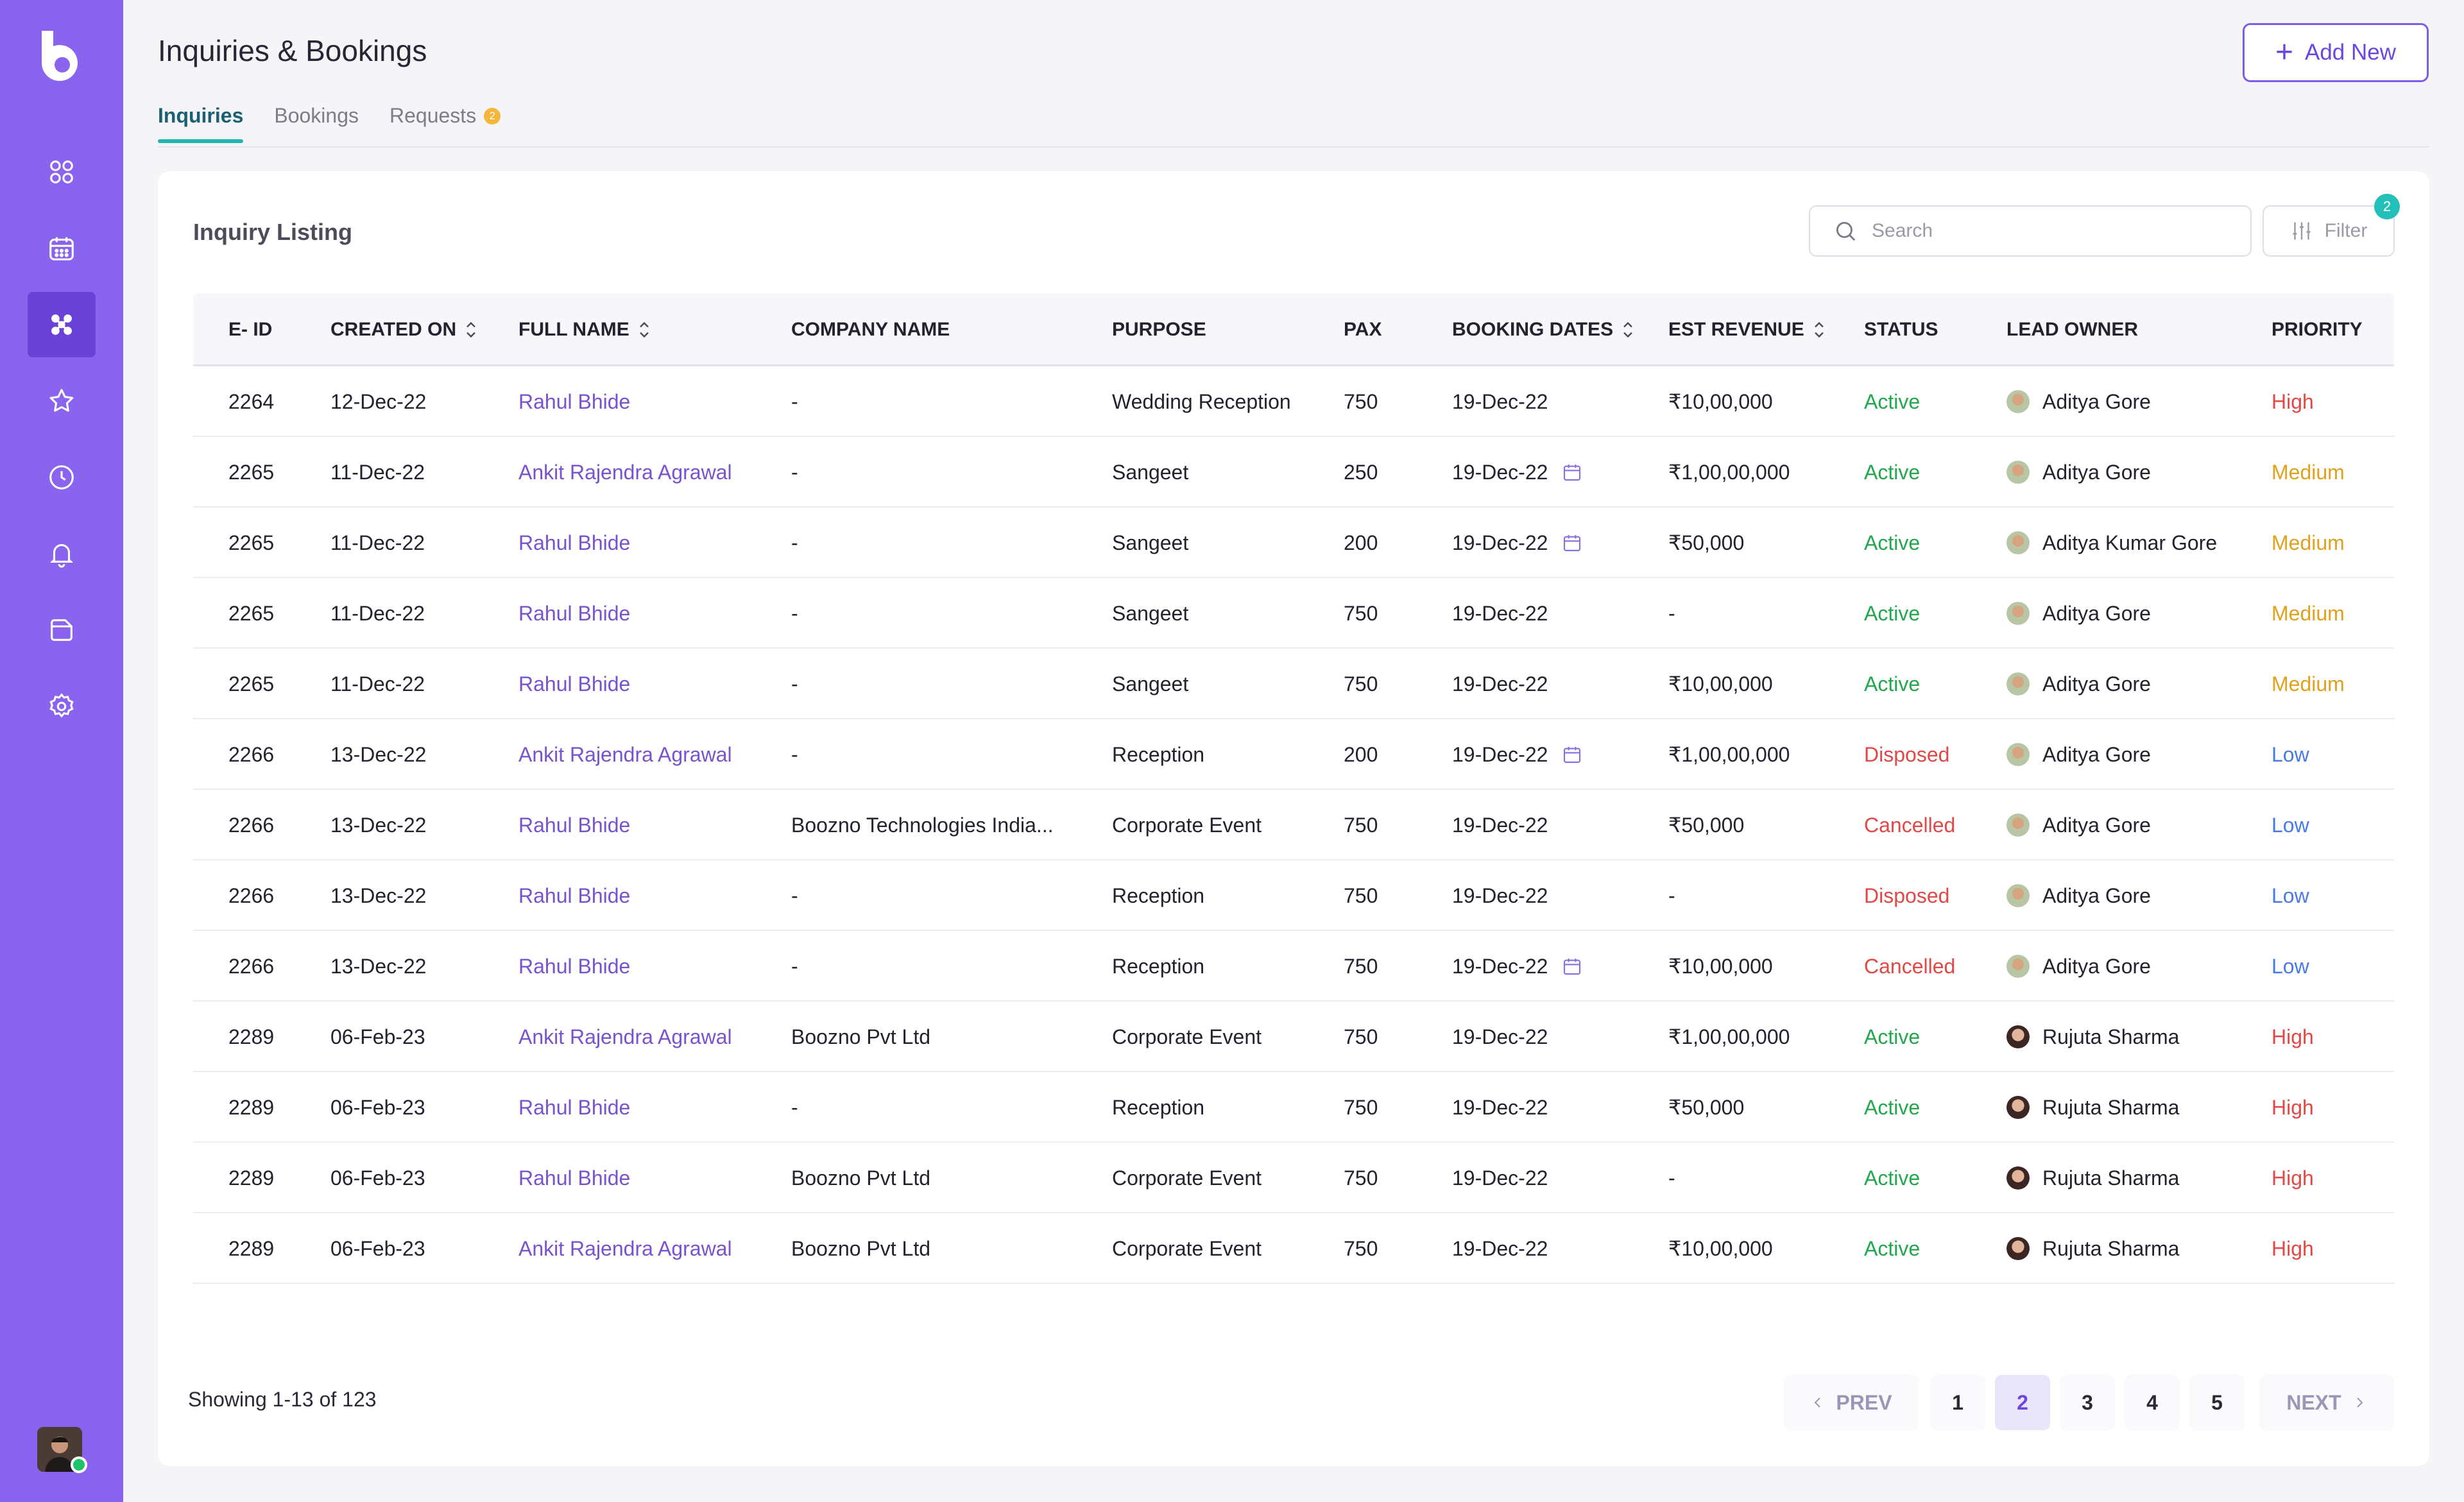 The image size is (2464, 1502). What do you see at coordinates (251, 329) in the screenshot?
I see `column-header-eid: E- ID` at bounding box center [251, 329].